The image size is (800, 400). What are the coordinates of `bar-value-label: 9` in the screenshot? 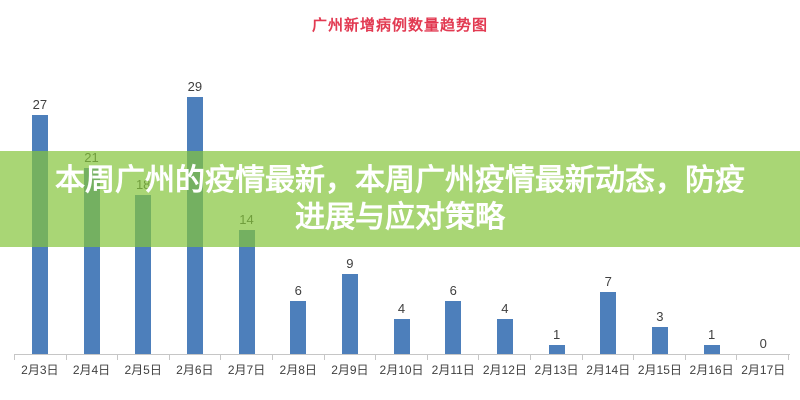 It's located at (350, 264).